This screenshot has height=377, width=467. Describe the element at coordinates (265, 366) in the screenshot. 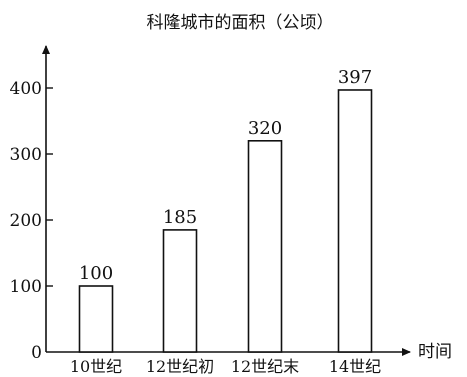

I see `category-label-2: 12世纪末` at that location.